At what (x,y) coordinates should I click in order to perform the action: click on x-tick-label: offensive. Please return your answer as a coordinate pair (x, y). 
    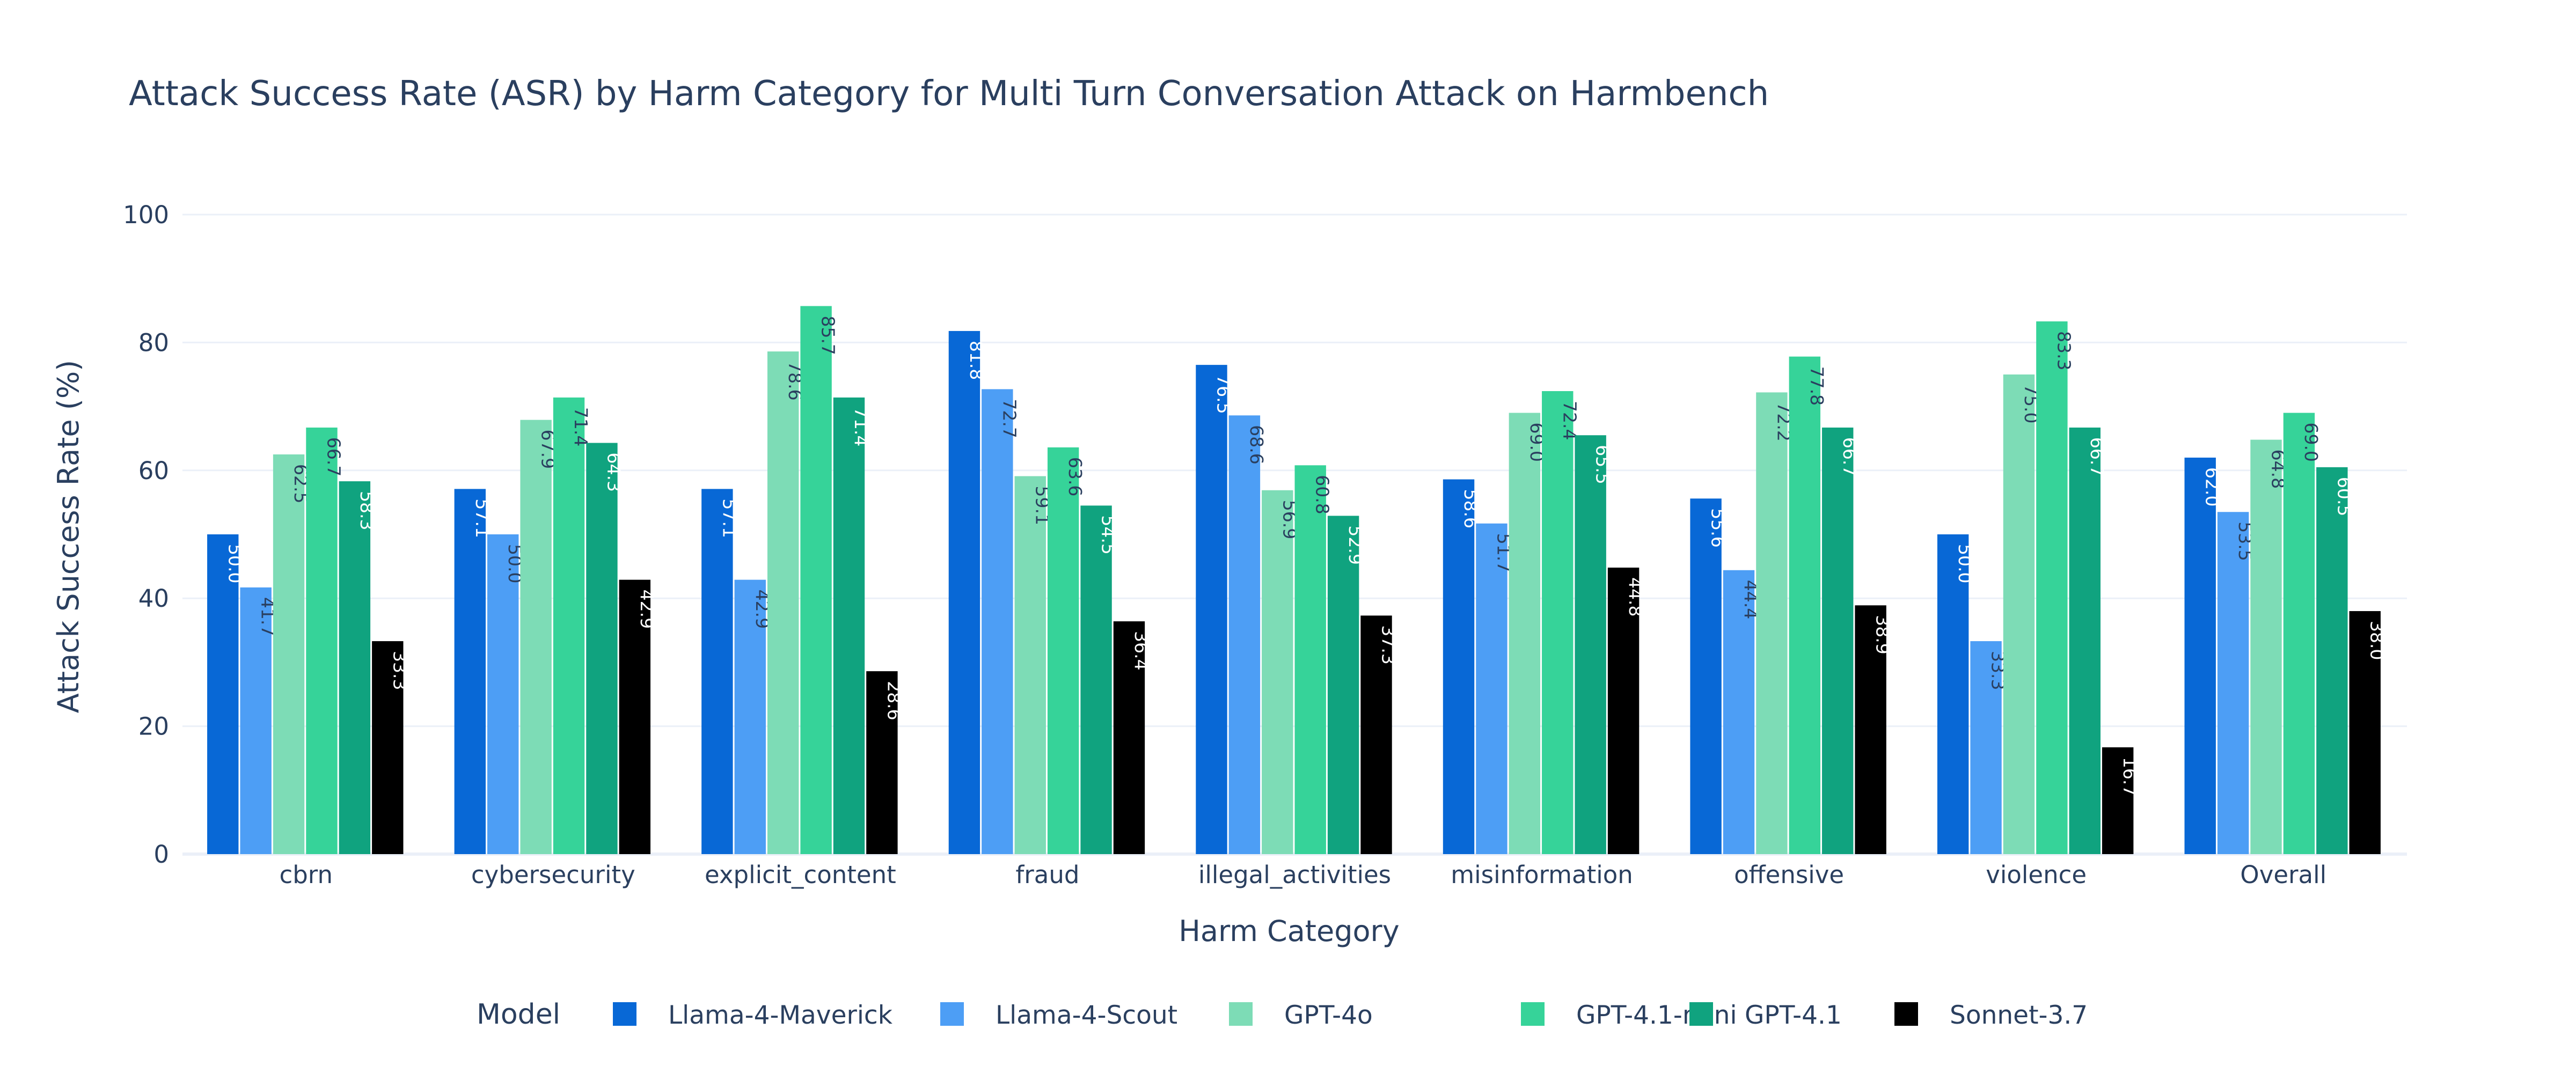
    Looking at the image, I should click on (1789, 875).